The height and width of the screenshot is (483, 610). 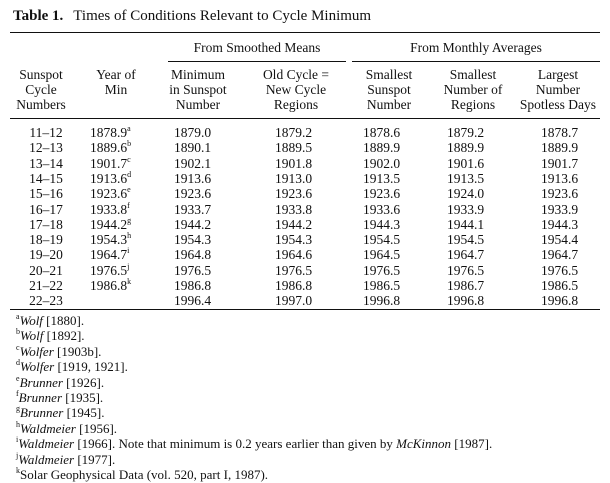 What do you see at coordinates (110, 270) in the screenshot?
I see `year-cell-group: 1976.5j` at bounding box center [110, 270].